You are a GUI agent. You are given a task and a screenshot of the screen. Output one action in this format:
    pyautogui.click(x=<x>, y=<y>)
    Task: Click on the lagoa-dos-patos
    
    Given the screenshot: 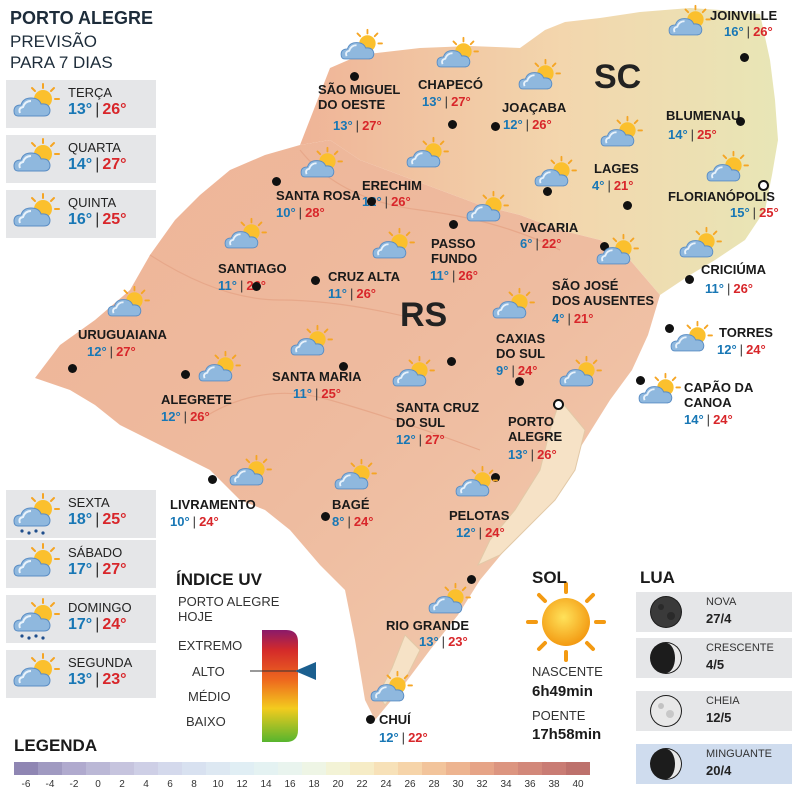 What is the action you would take?
    pyautogui.click(x=531, y=482)
    